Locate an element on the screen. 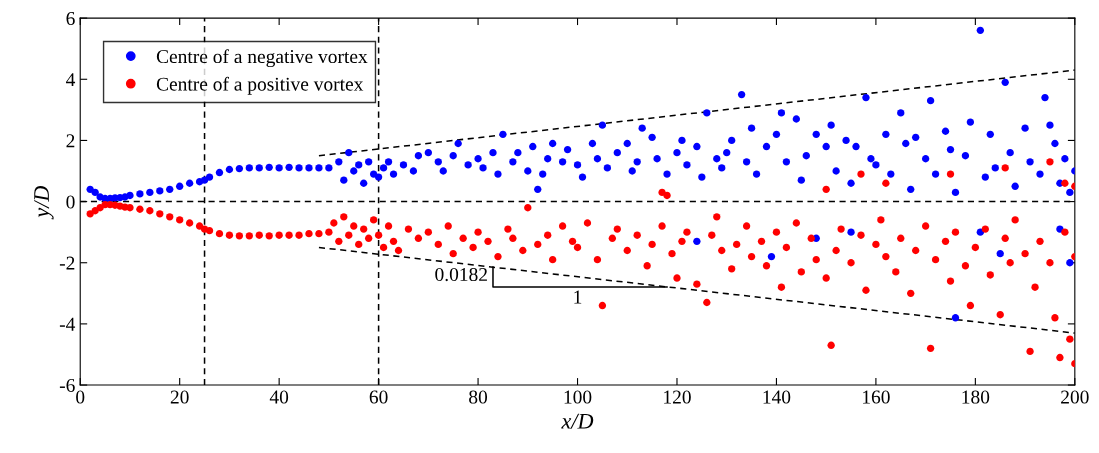 The width and height of the screenshot is (1099, 453). x-tick-label: 140 is located at coordinates (777, 397).